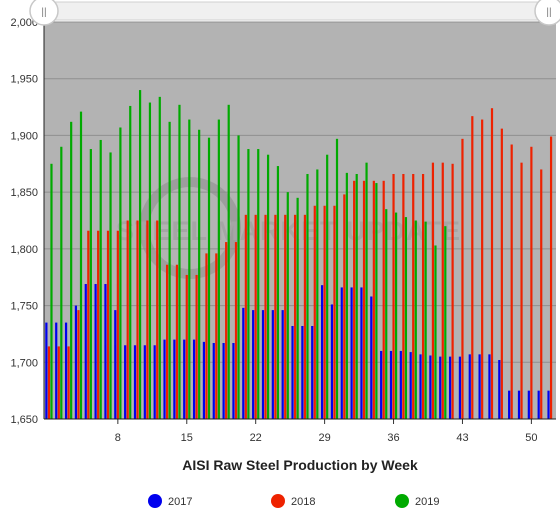 The width and height of the screenshot is (560, 516). What do you see at coordinates (300, 11) in the screenshot?
I see `navigator-track` at bounding box center [300, 11].